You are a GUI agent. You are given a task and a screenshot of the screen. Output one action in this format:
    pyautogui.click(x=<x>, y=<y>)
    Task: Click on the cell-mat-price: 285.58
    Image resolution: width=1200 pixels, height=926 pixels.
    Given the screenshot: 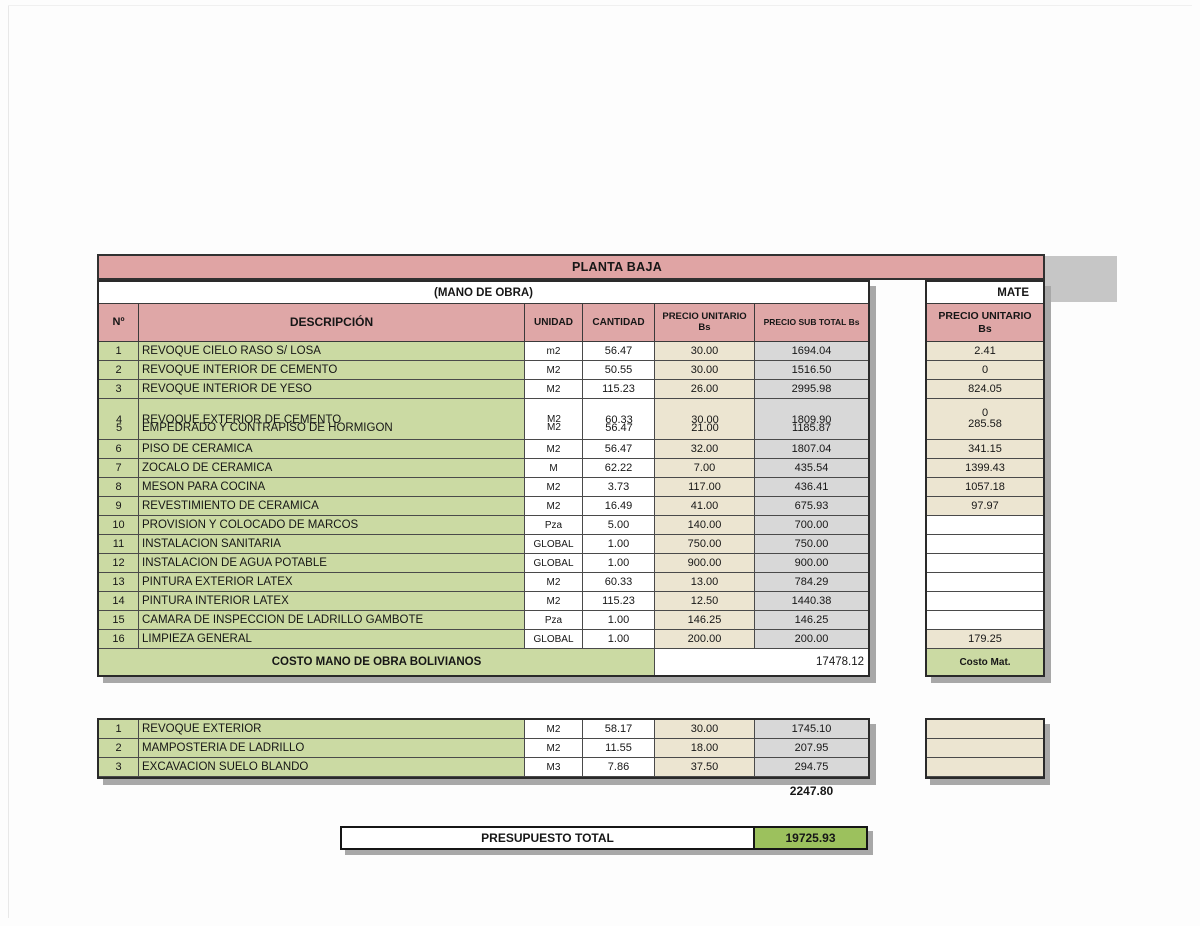 What is the action you would take?
    pyautogui.click(x=985, y=424)
    